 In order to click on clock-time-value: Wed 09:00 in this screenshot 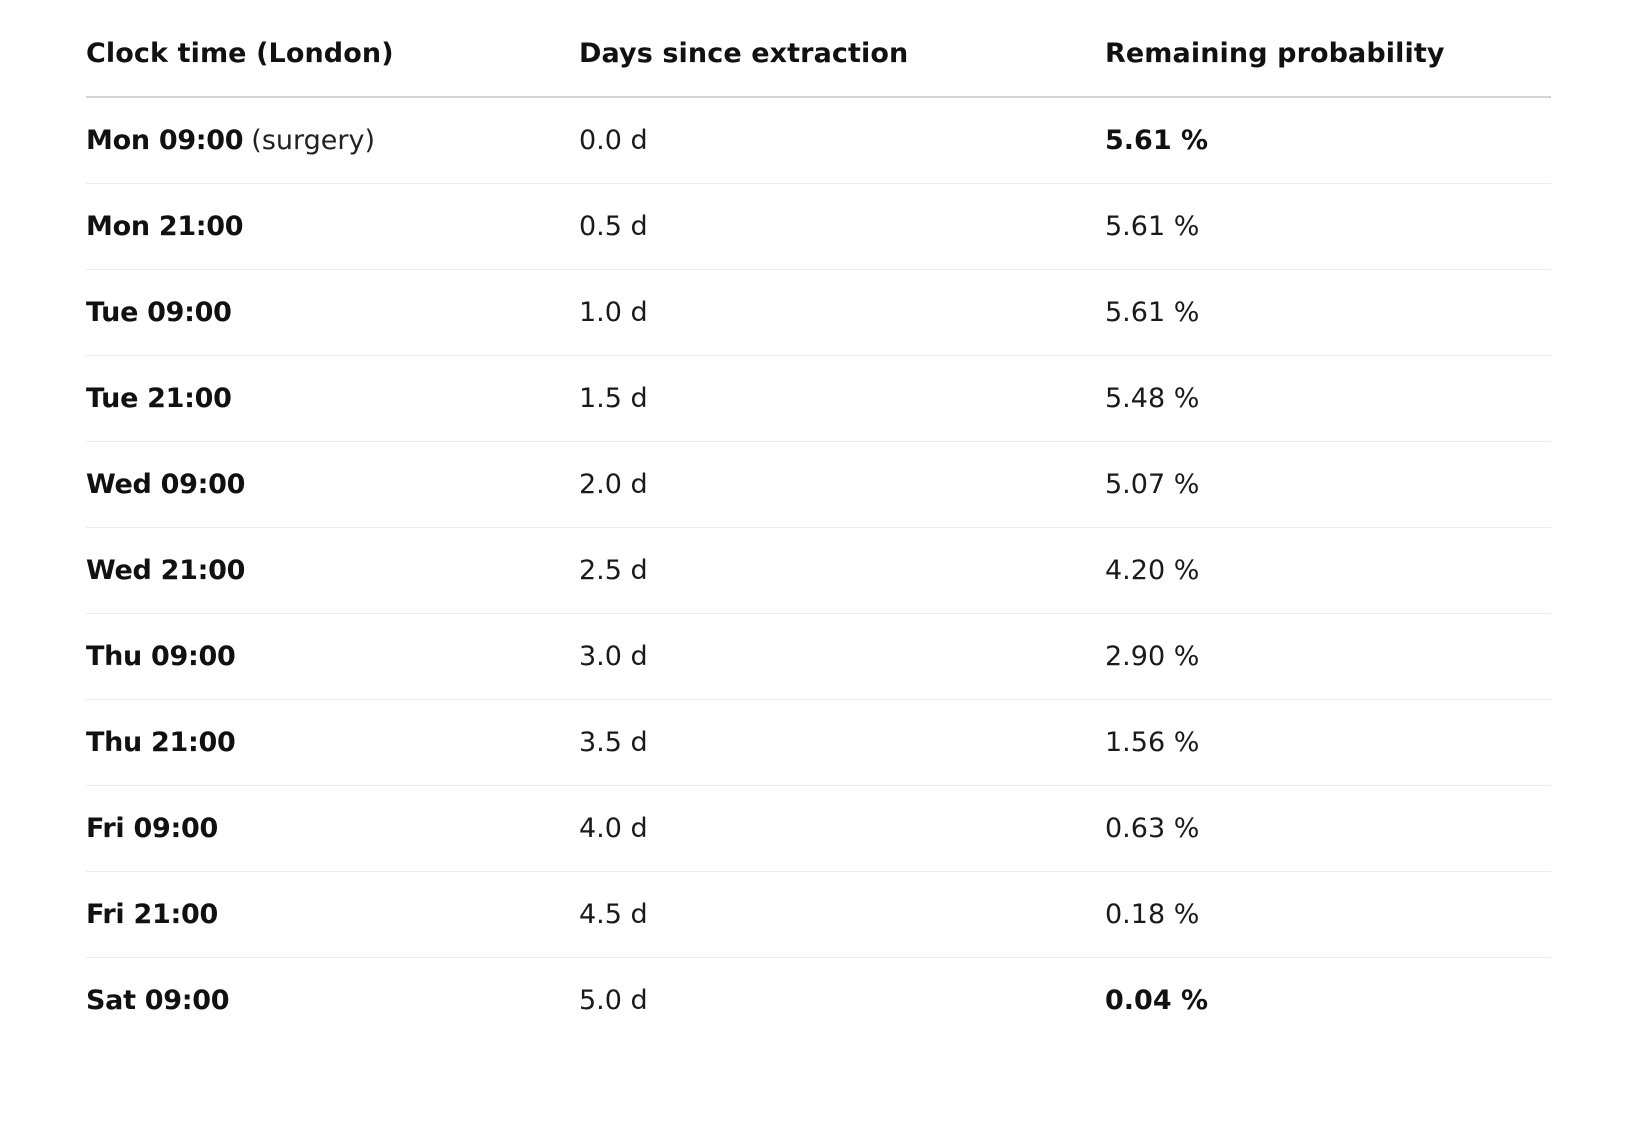, I will do `click(166, 484)`.